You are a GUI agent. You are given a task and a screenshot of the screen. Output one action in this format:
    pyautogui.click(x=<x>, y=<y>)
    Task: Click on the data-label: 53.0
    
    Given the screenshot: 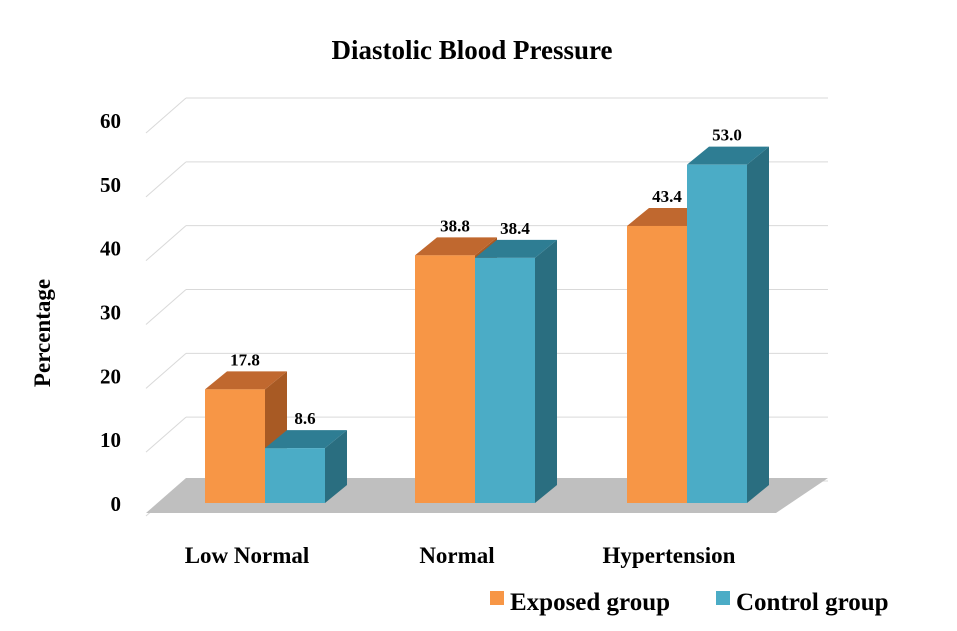 What is the action you would take?
    pyautogui.click(x=727, y=135)
    